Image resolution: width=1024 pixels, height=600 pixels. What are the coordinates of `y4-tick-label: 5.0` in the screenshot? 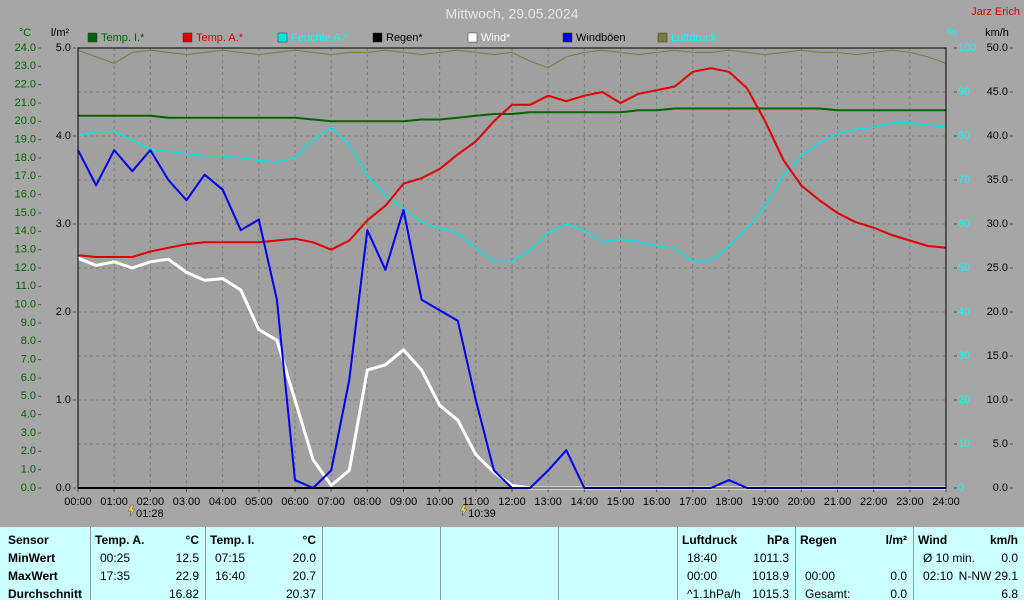 It's located at (1000, 444).